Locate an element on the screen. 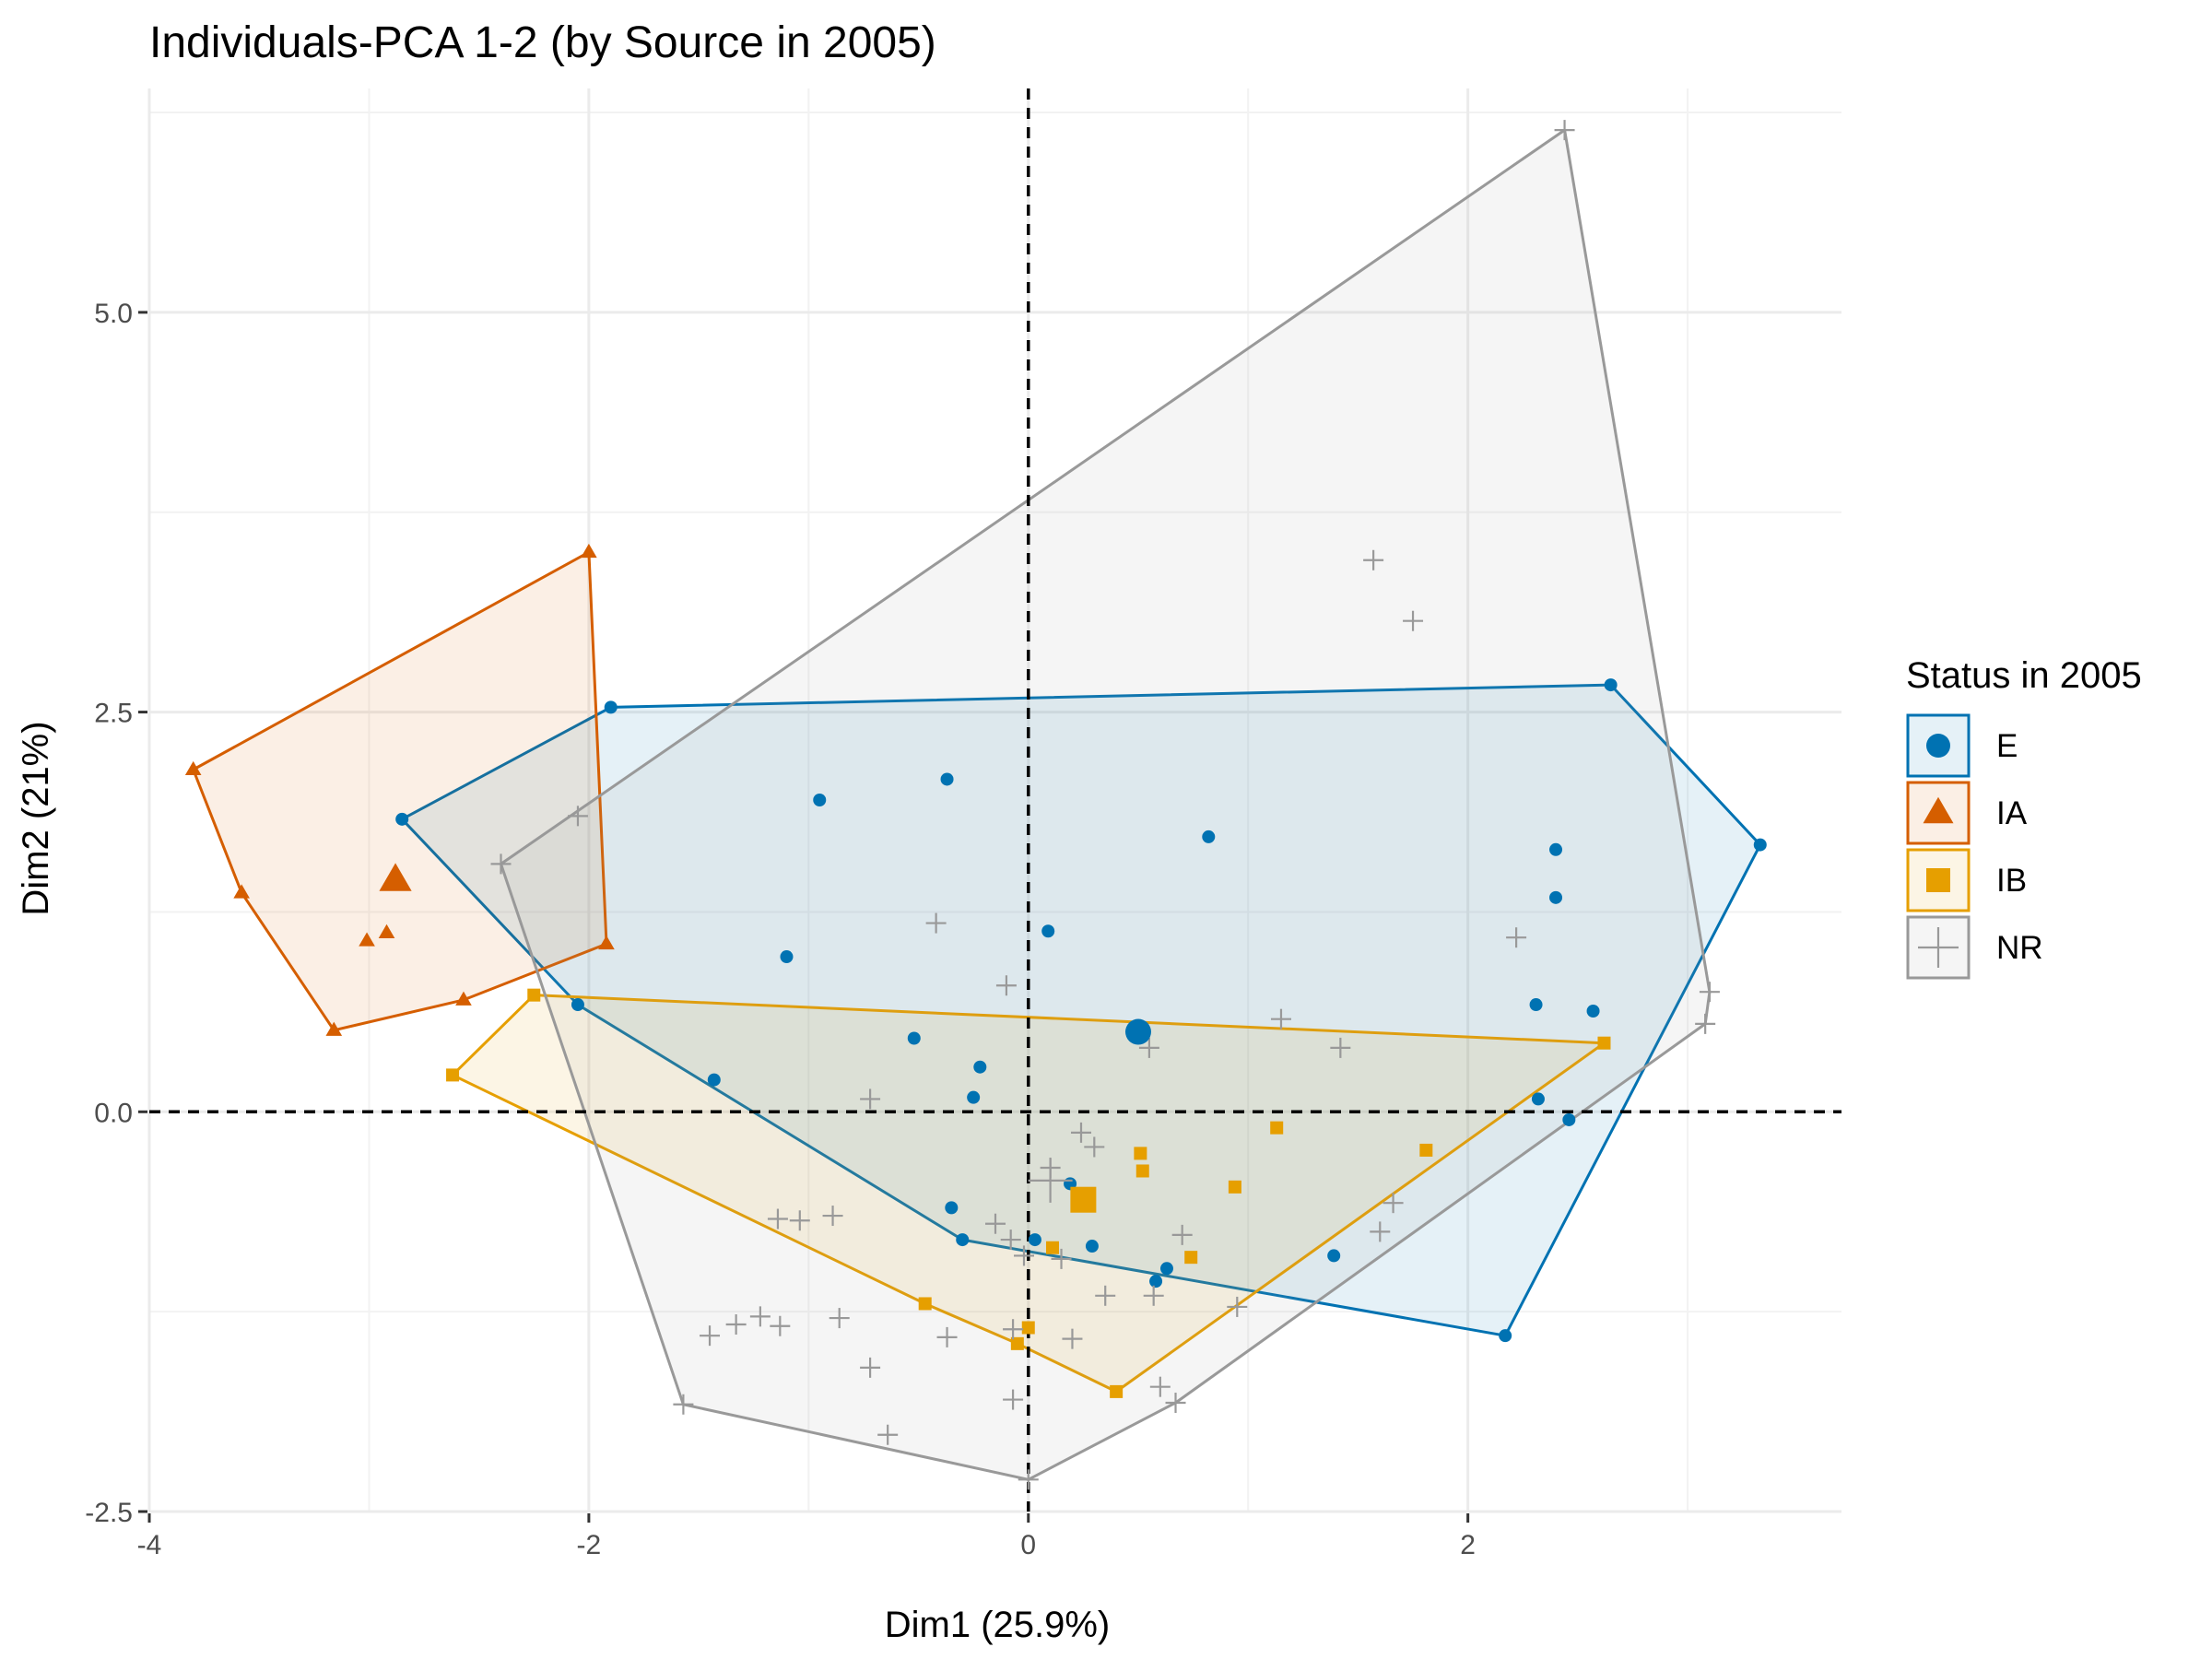 This screenshot has height=1659, width=2212. x-tick-label: 0 is located at coordinates (1028, 1545).